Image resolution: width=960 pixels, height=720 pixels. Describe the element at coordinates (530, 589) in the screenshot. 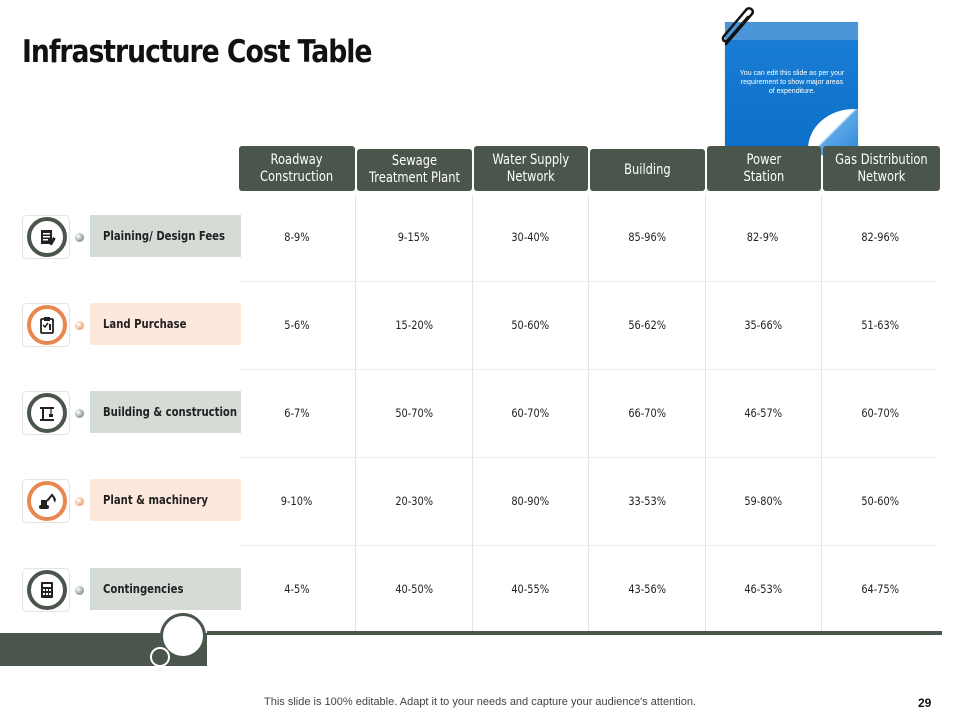

I see `table-cell: 40-55%` at that location.